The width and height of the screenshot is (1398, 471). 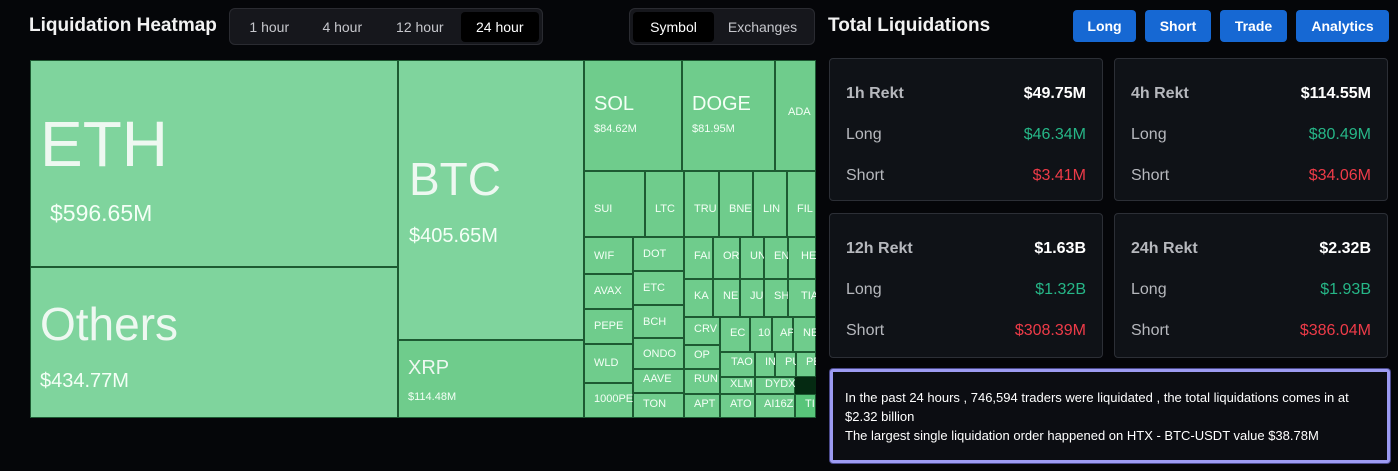 I want to click on tile-symbol: AVAX, so click(x=608, y=291).